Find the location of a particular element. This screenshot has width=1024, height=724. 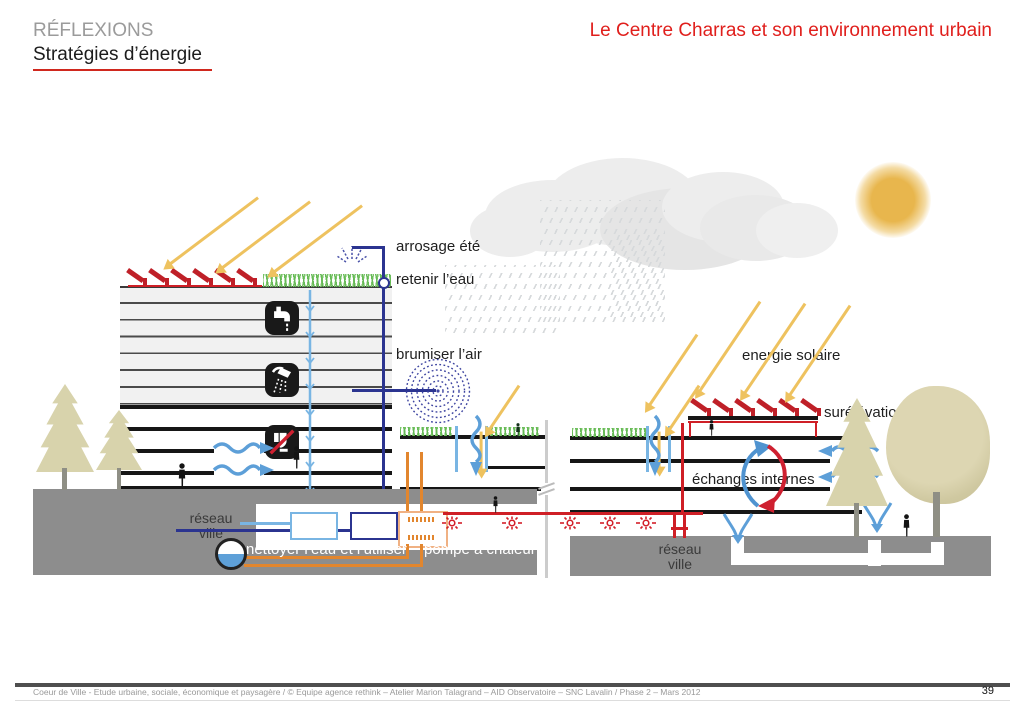

faucet-icon is located at coordinates (282, 318).